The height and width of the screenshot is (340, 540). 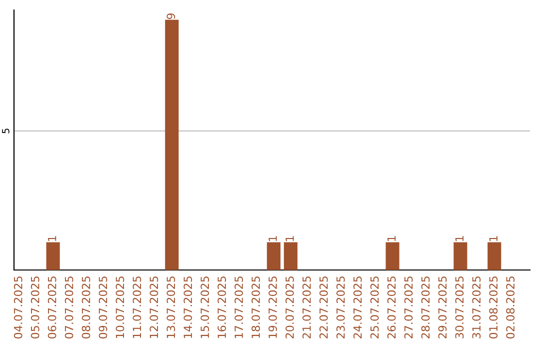 I want to click on x-tick-label: 07.07.2025, so click(x=69, y=307).